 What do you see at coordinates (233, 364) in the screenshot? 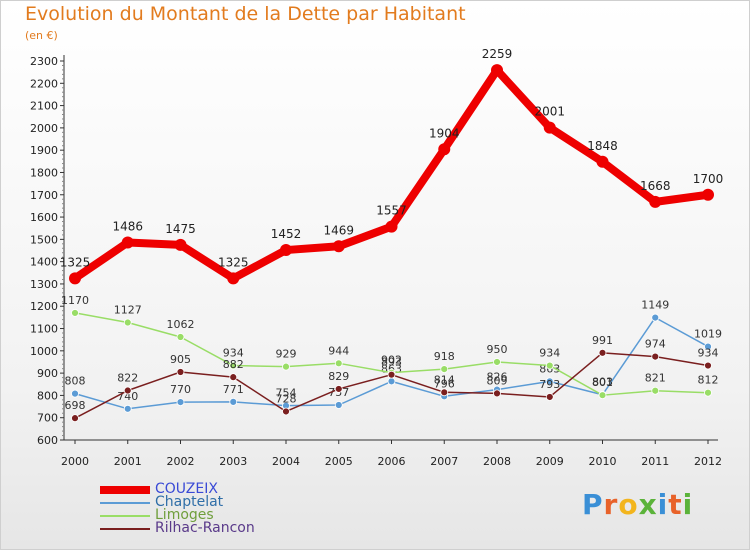
I see `data-label: 882` at bounding box center [233, 364].